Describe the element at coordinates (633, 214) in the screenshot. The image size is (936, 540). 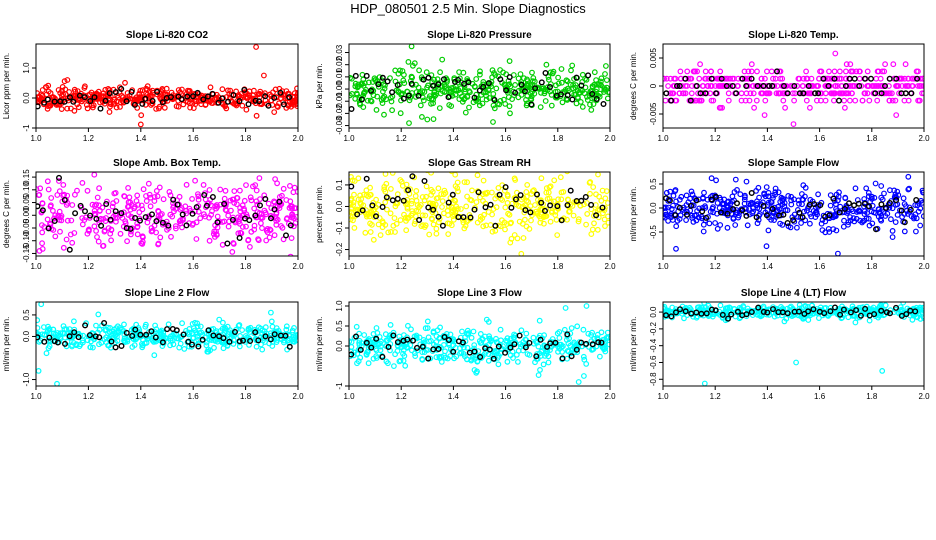
I see `y-axis-label: ml/min per min.` at that location.